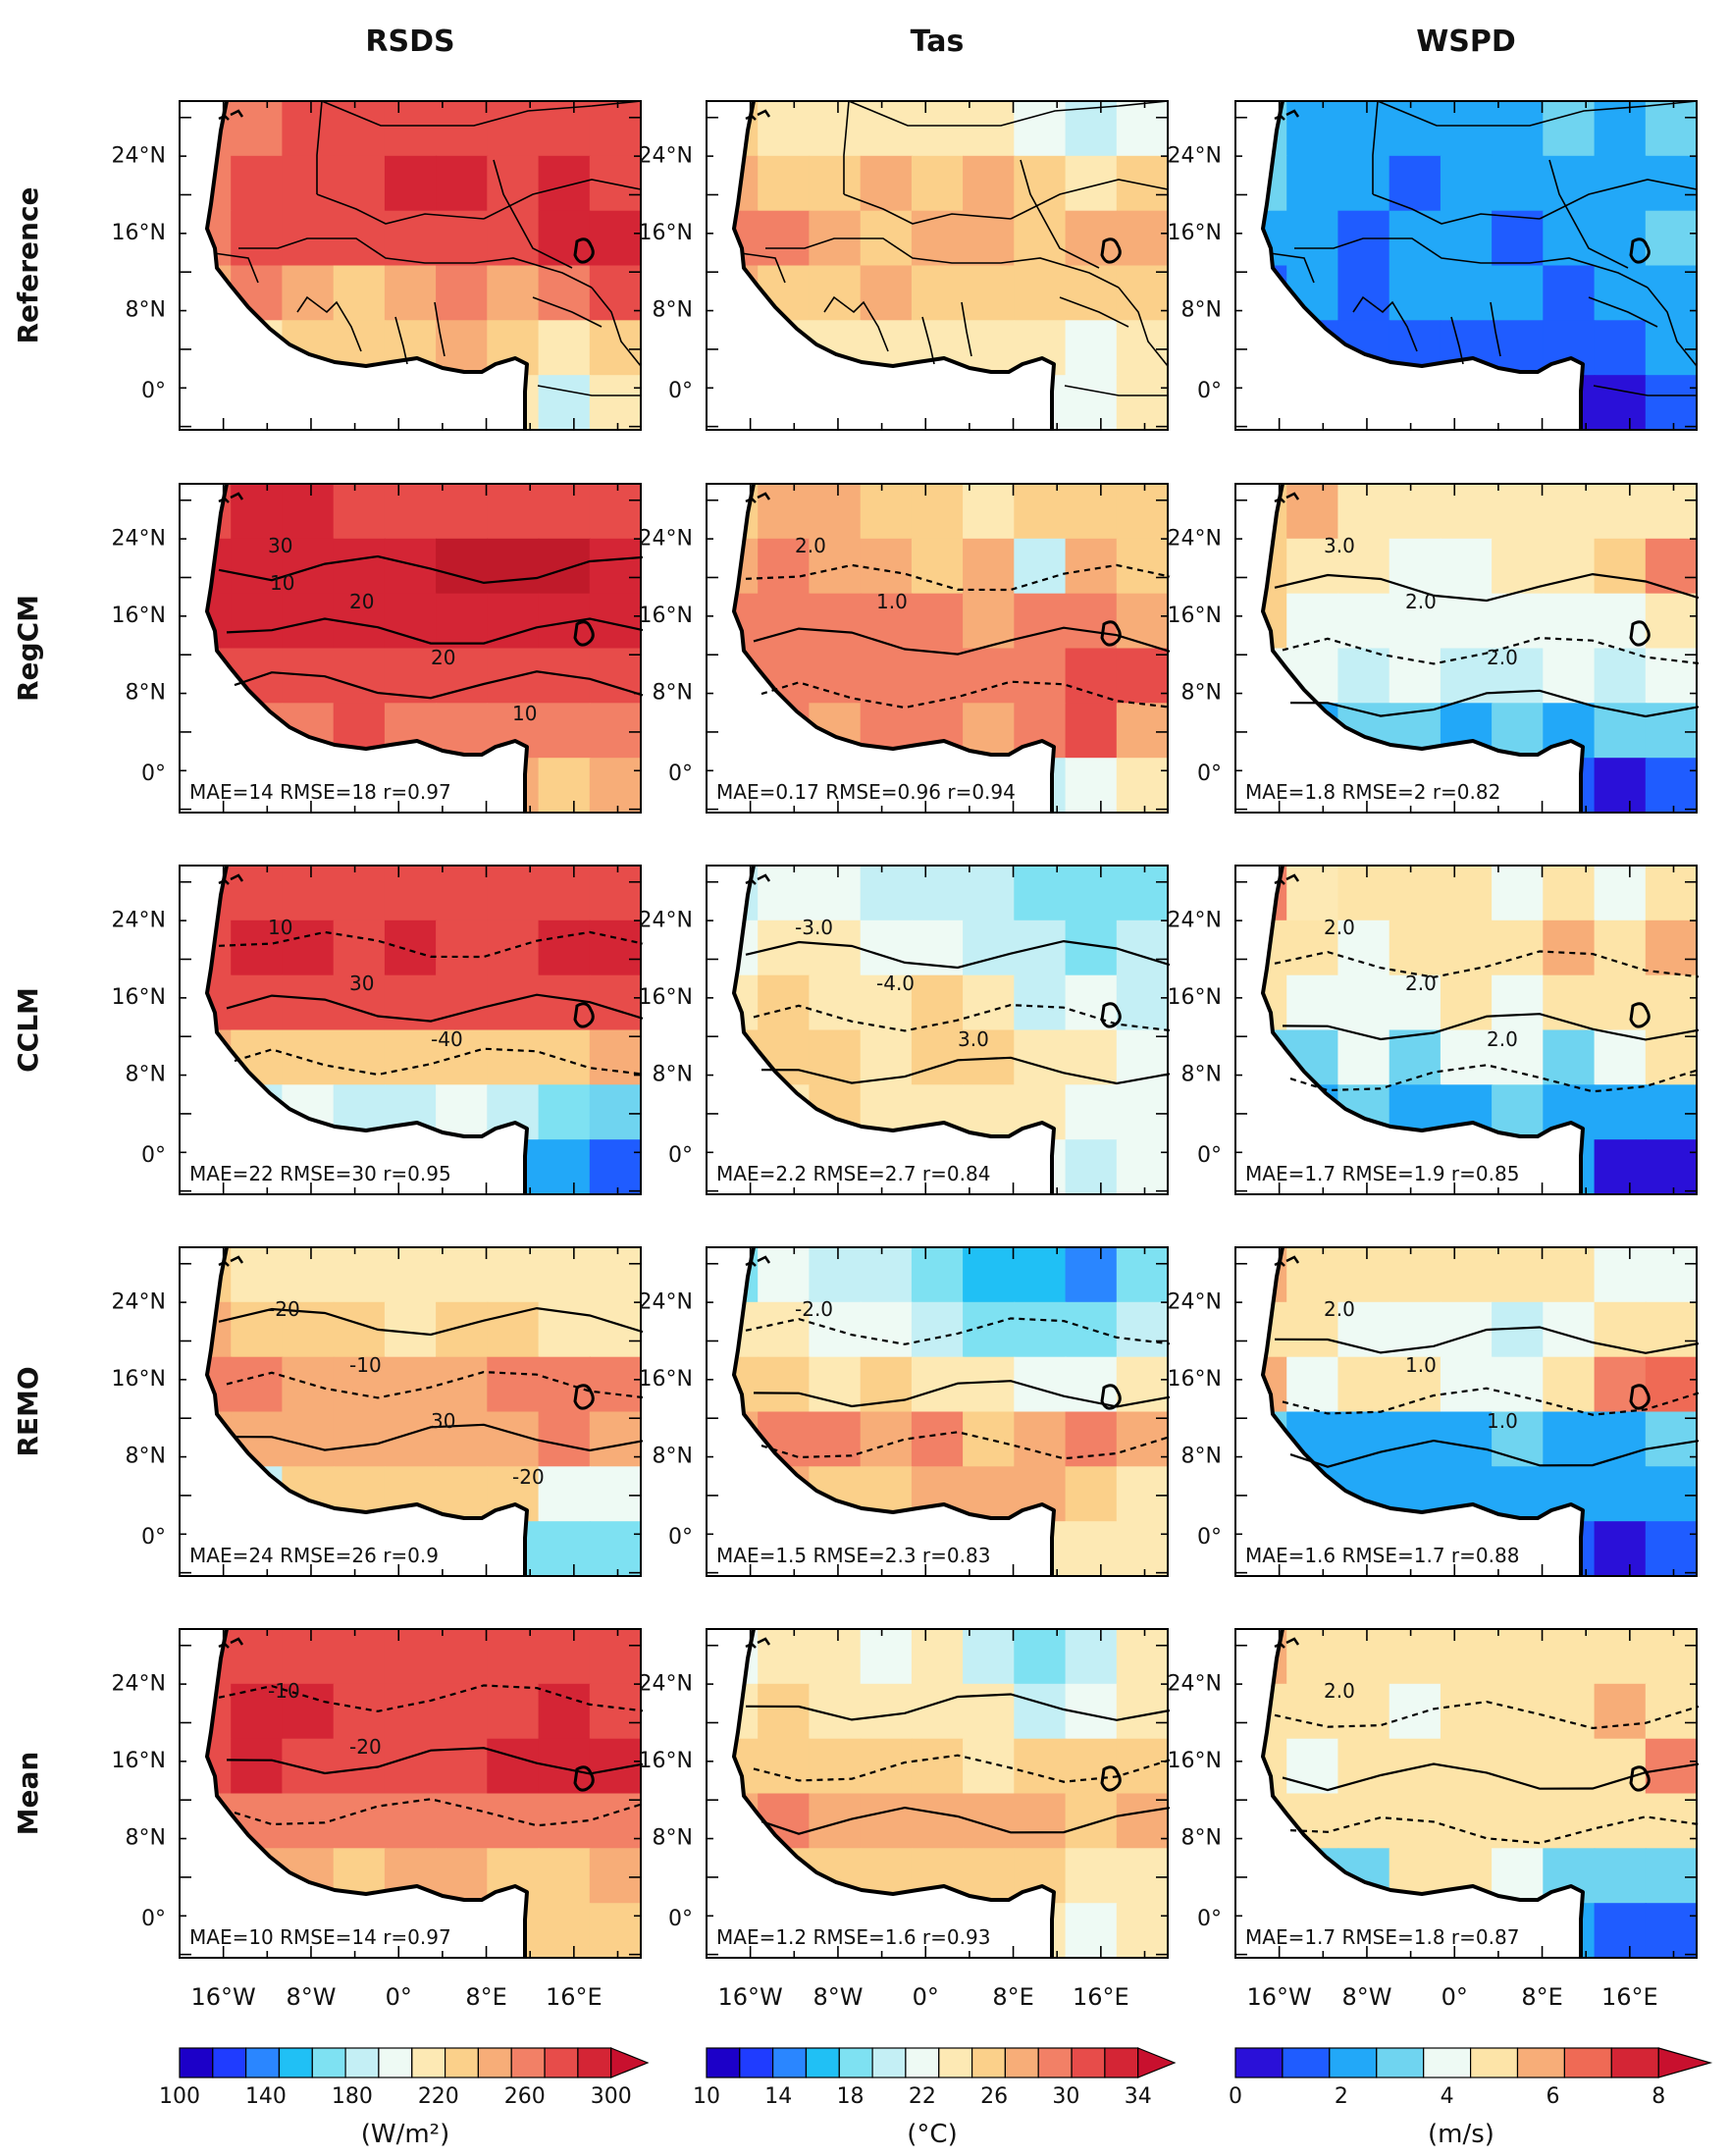 The height and width of the screenshot is (2156, 1730). I want to click on contour-label: 10, so click(280, 927).